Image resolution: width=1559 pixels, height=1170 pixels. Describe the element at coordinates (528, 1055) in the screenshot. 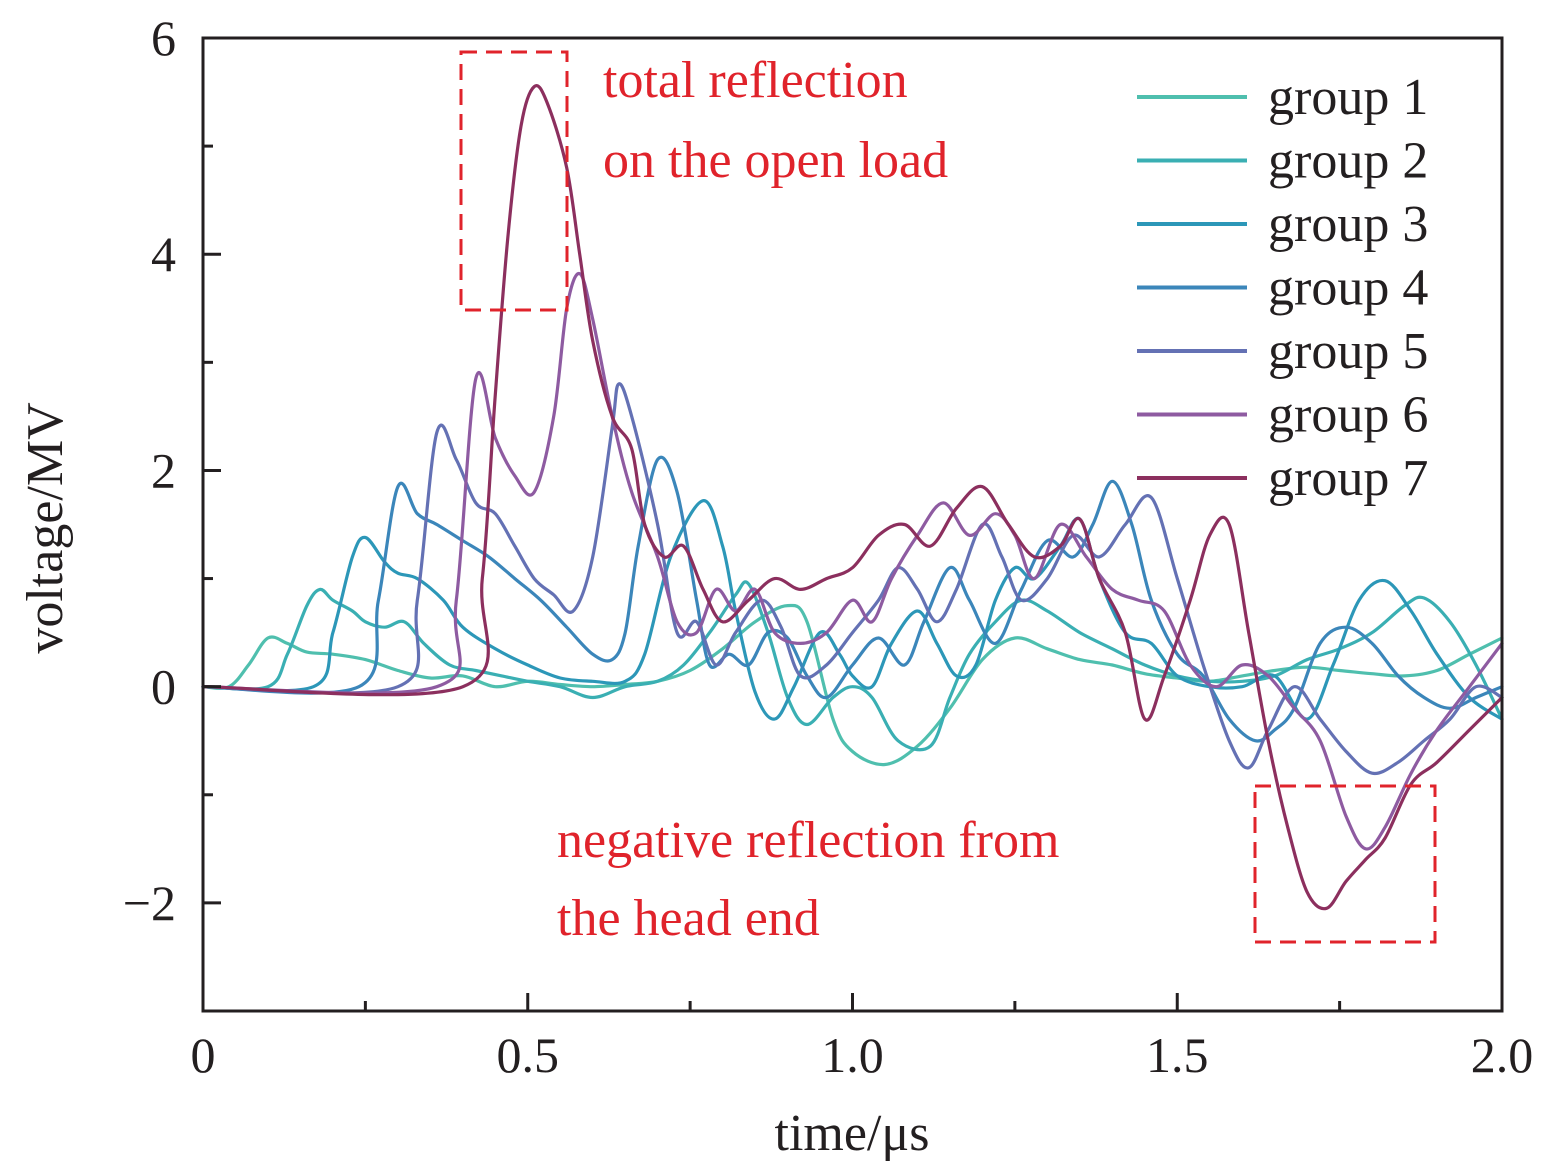

I see `x-tick-label: 0.5` at that location.